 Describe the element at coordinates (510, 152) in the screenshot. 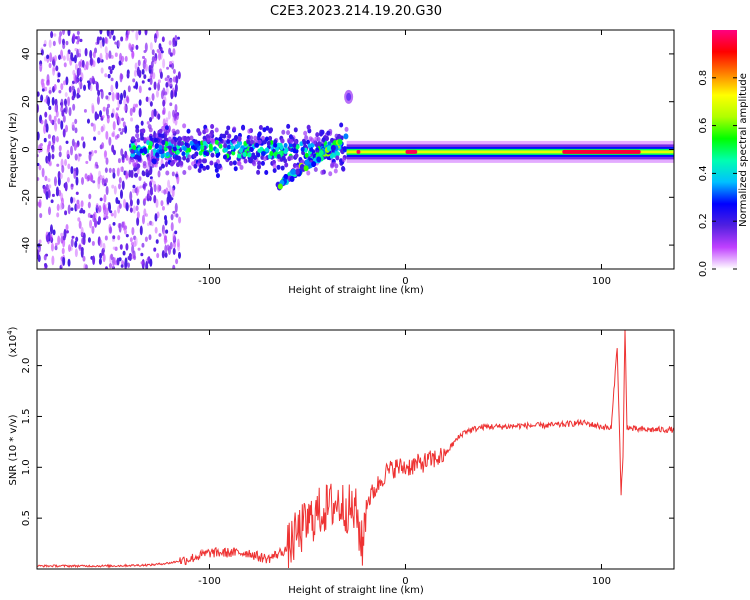

I see `carrier-band` at that location.